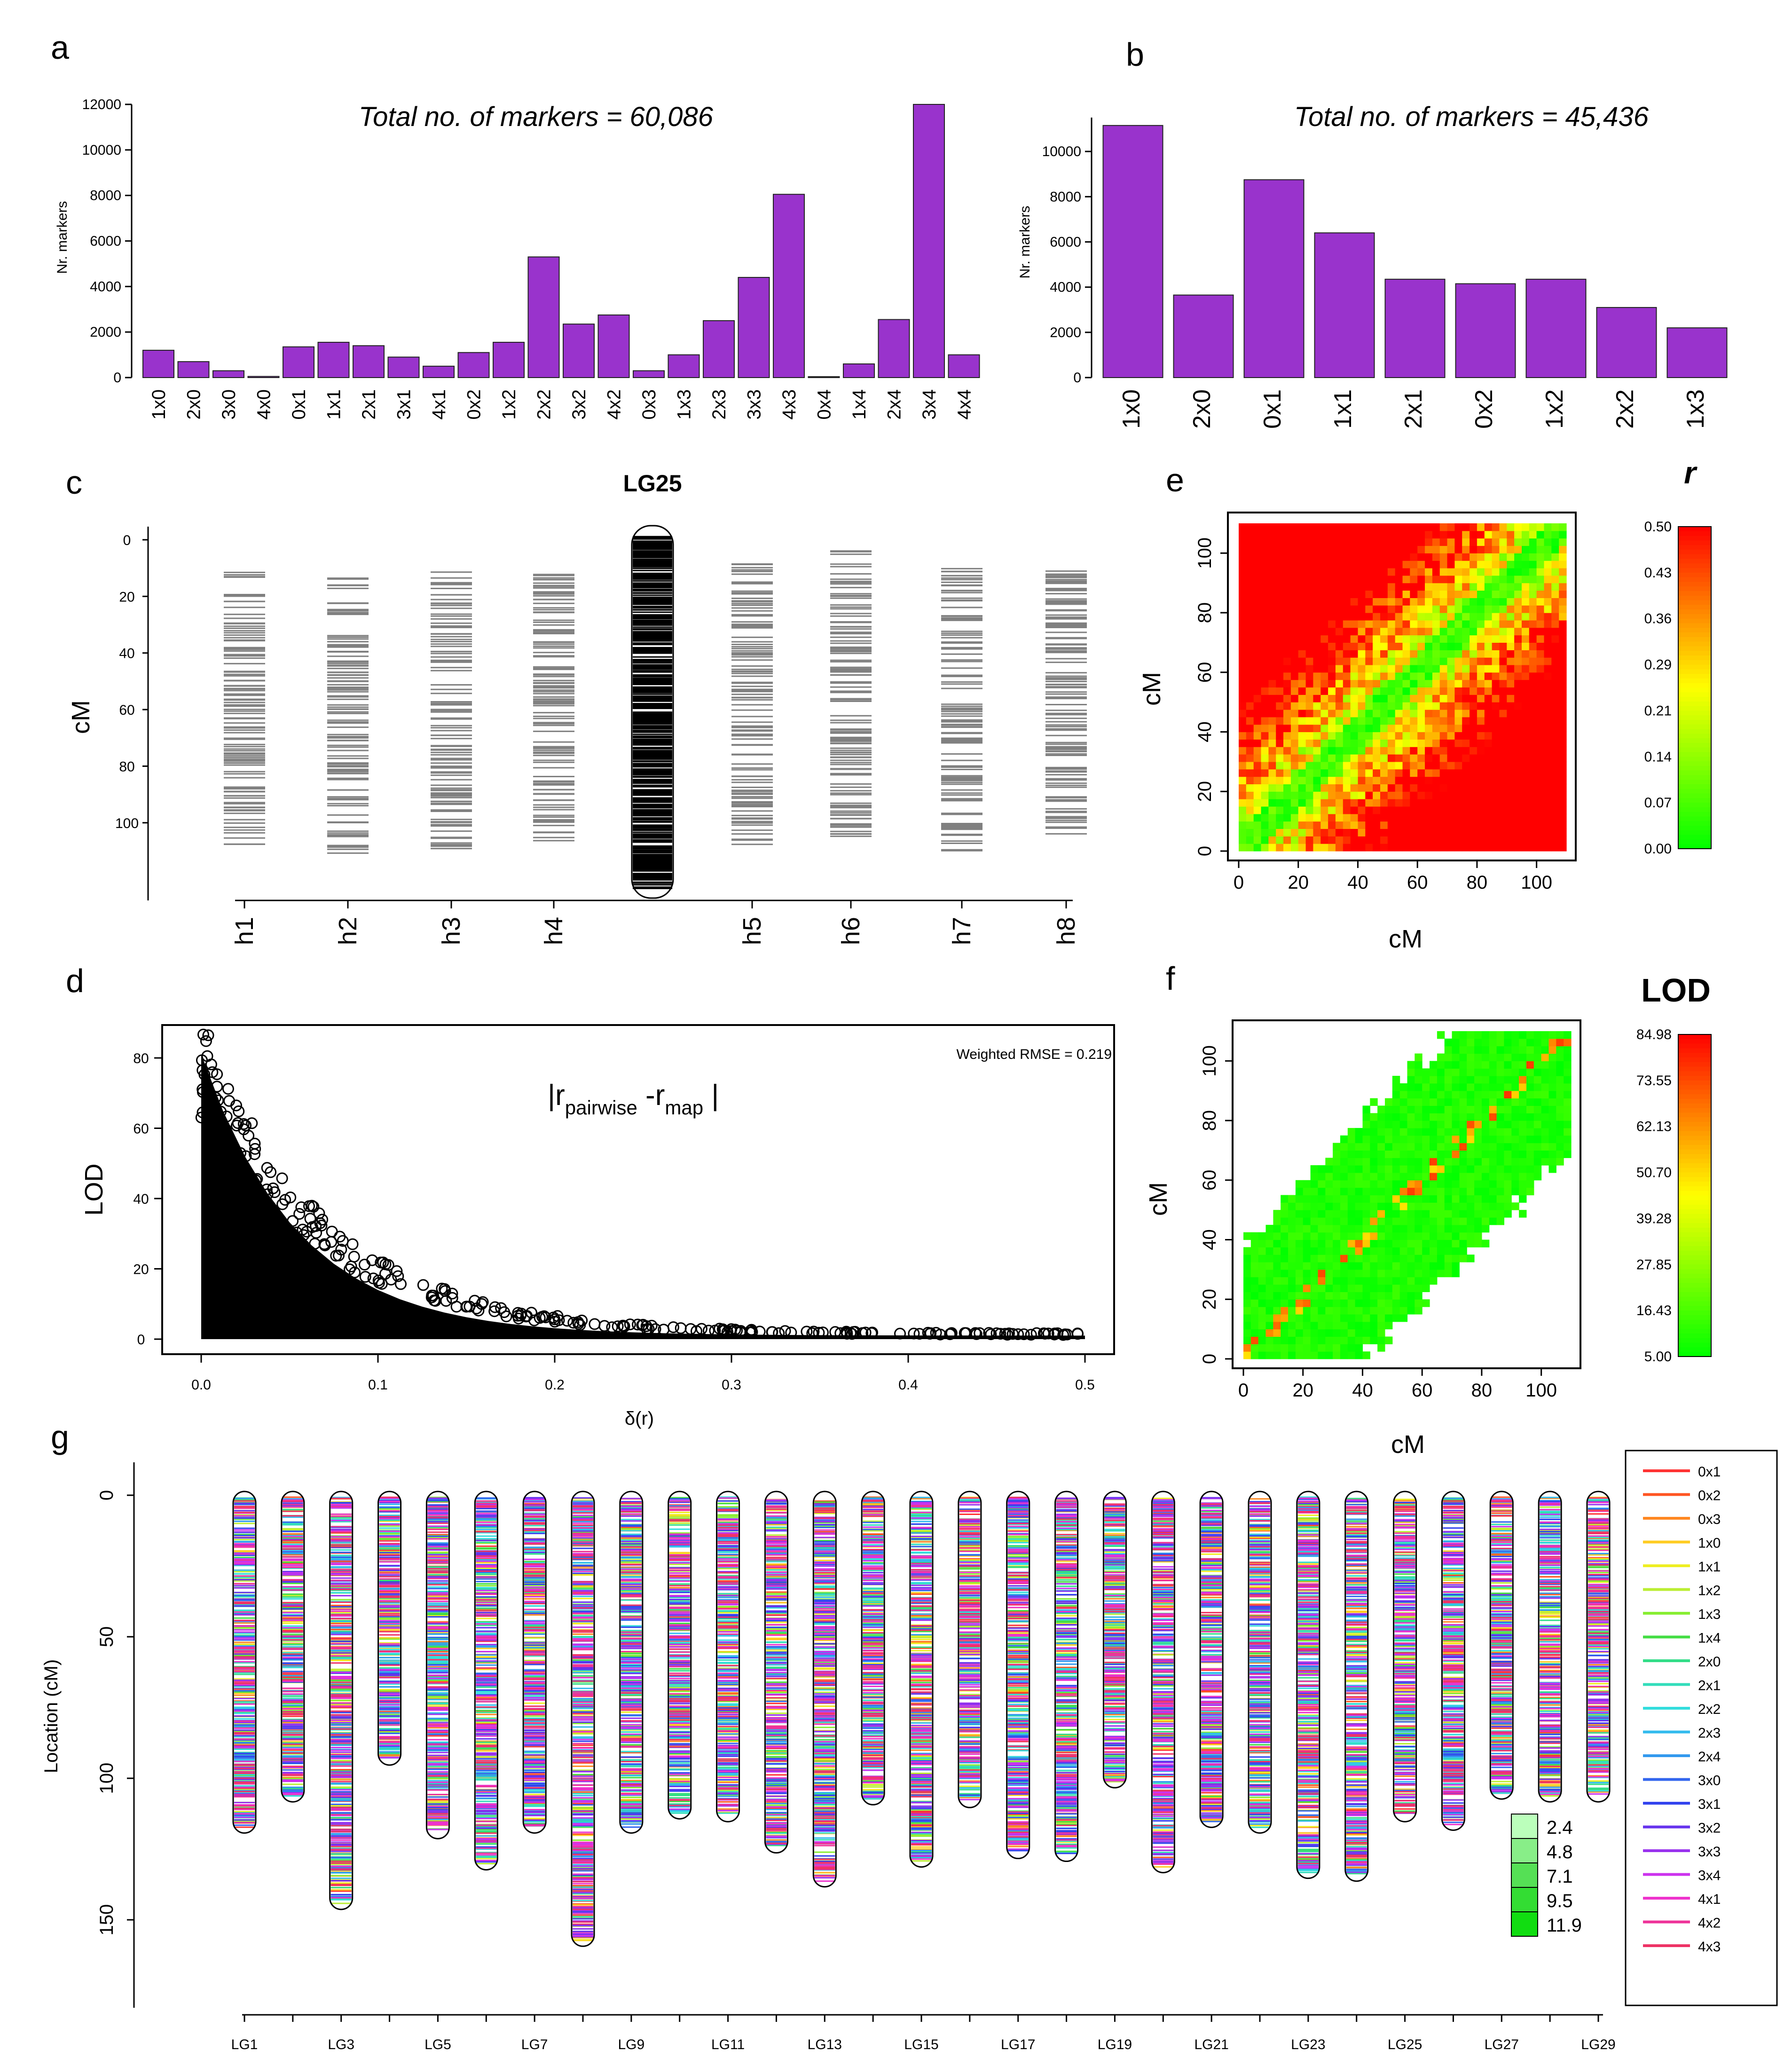 This screenshot has height=2067, width=1792. I want to click on c-haplotype-label: h7, so click(962, 931).